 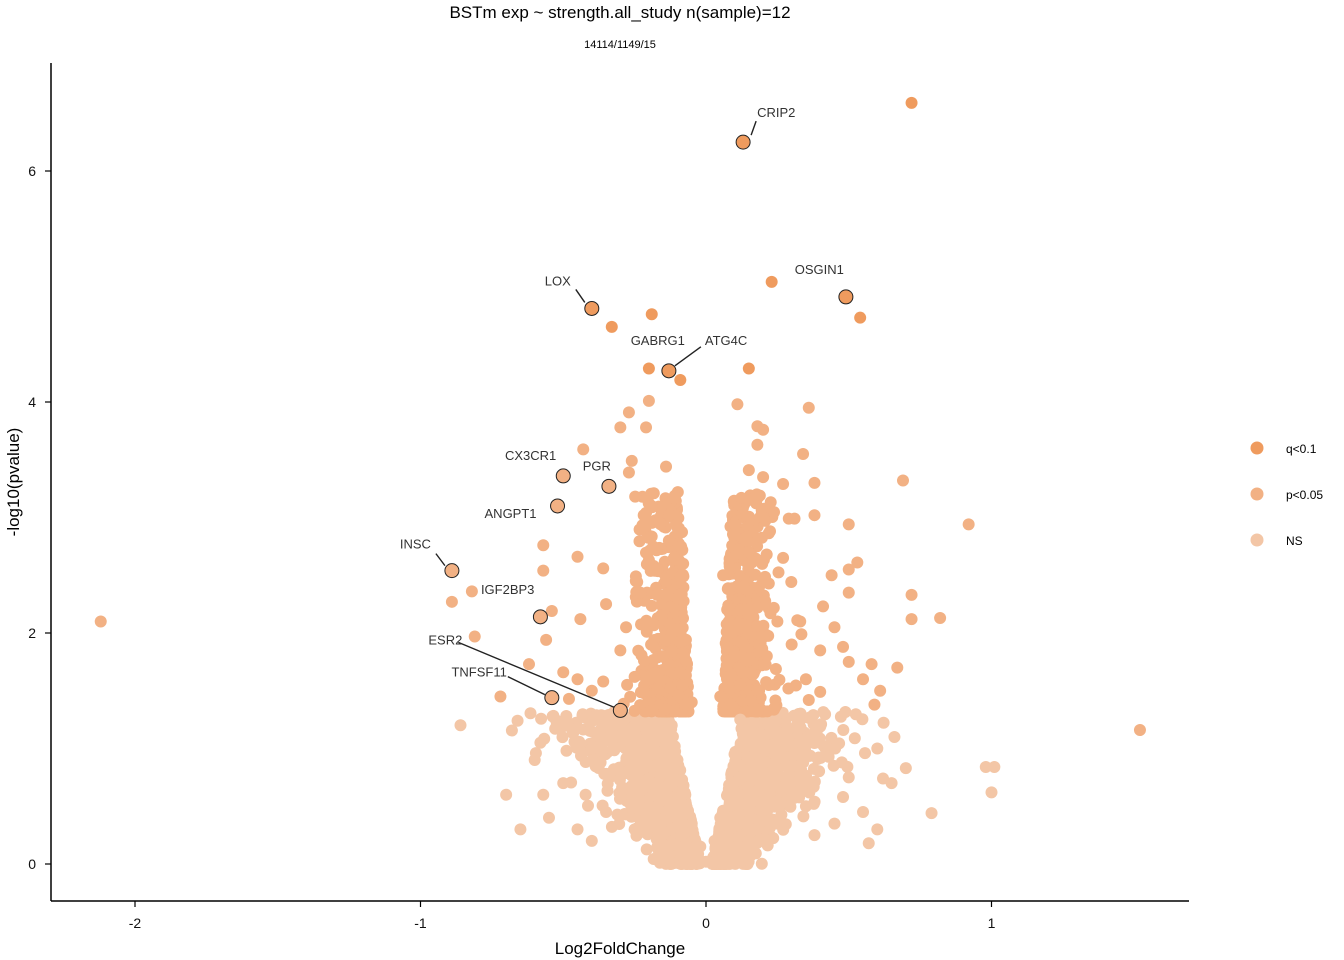 What do you see at coordinates (32, 171) in the screenshot?
I see `y-tick-label: 6` at bounding box center [32, 171].